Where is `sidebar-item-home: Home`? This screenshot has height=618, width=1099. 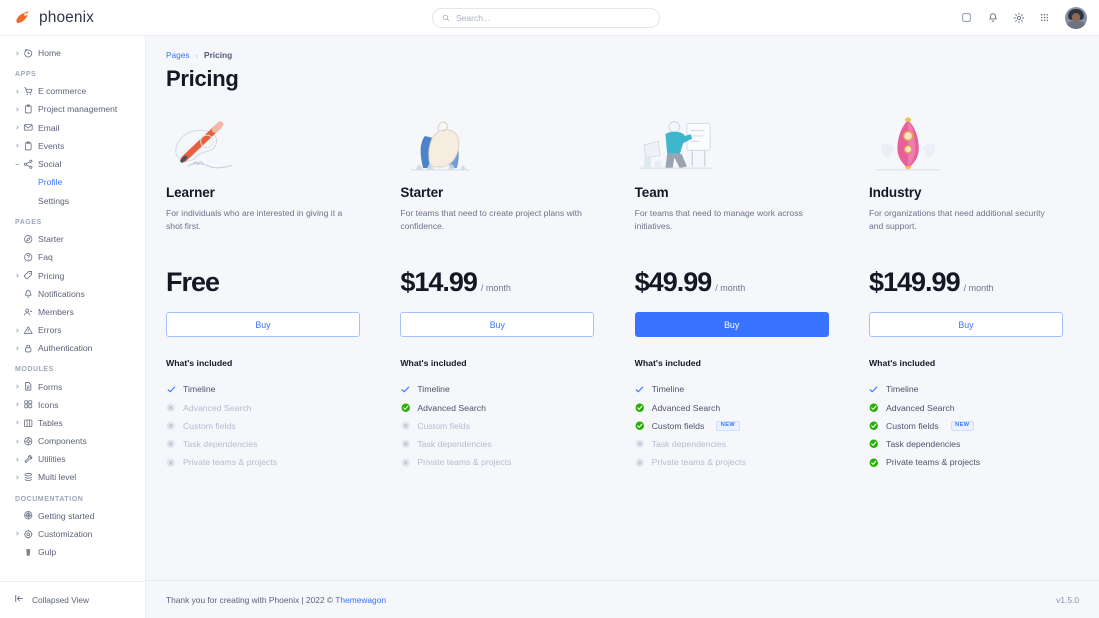 sidebar-item-home: Home is located at coordinates (72, 53).